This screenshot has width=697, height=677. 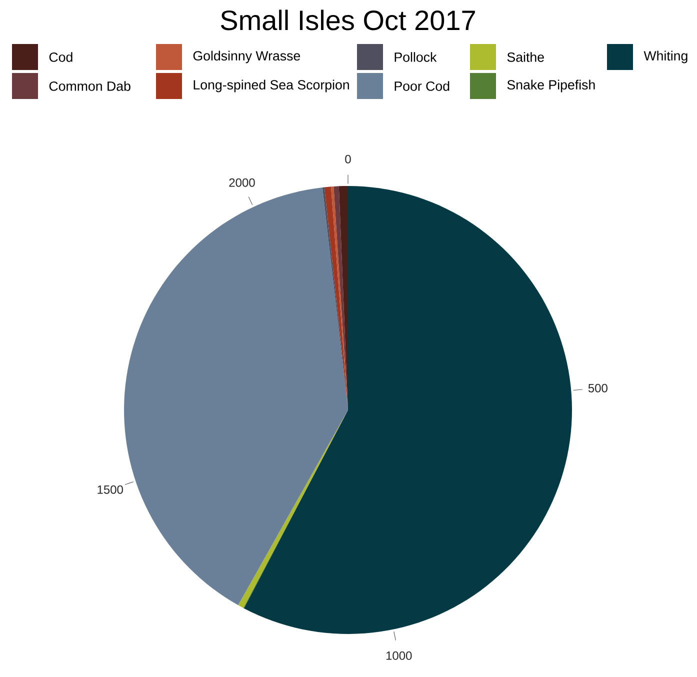 I want to click on legend-label: Goldsinny Wrasse, so click(x=246, y=57).